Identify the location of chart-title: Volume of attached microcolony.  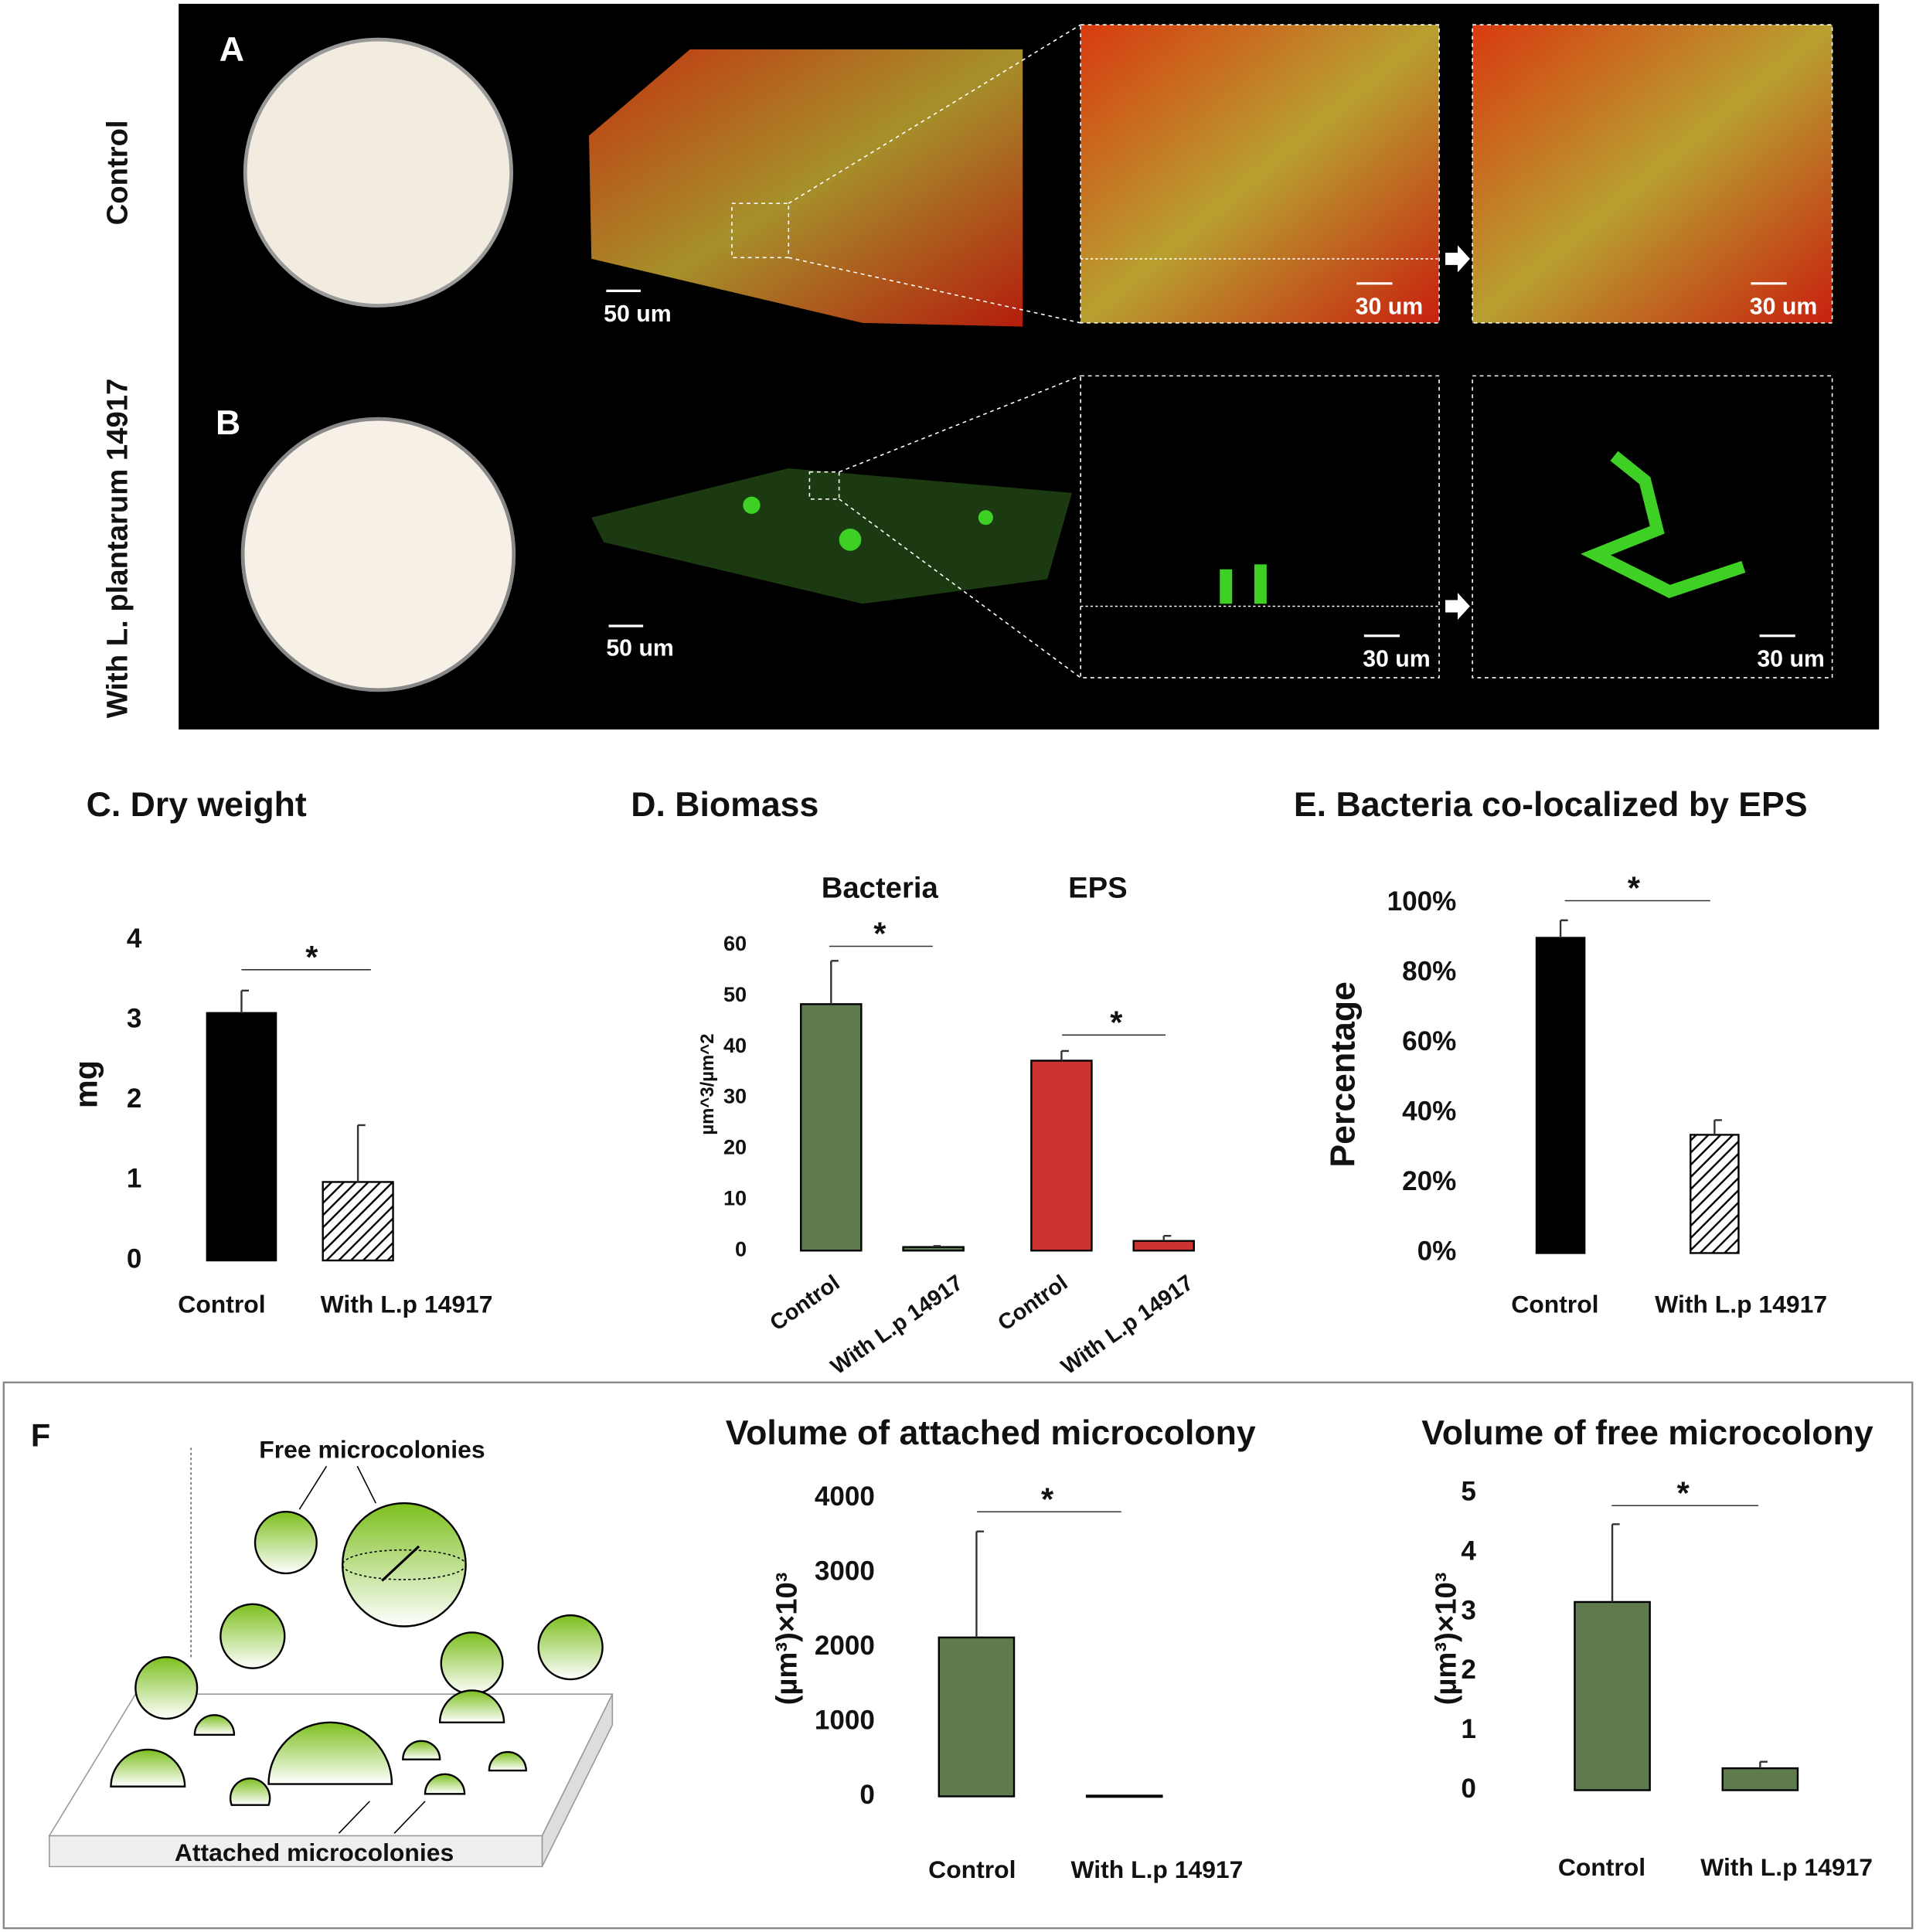
(991, 1433).